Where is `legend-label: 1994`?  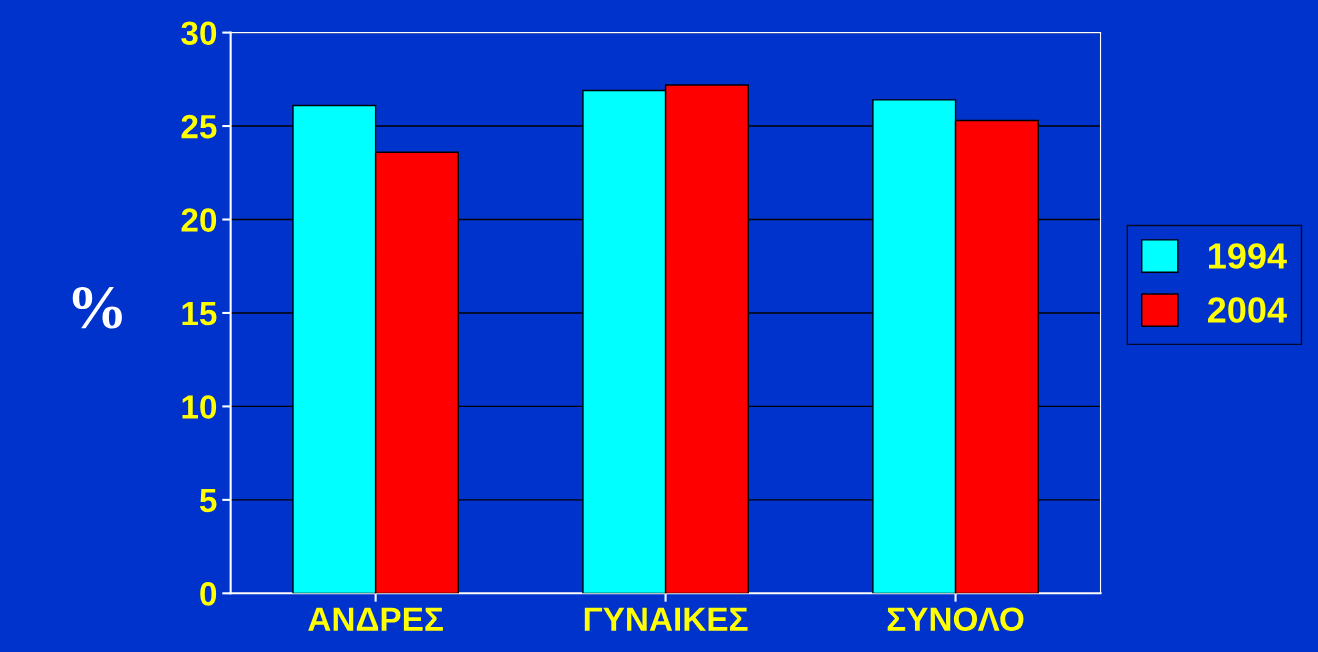
legend-label: 1994 is located at coordinates (1248, 256).